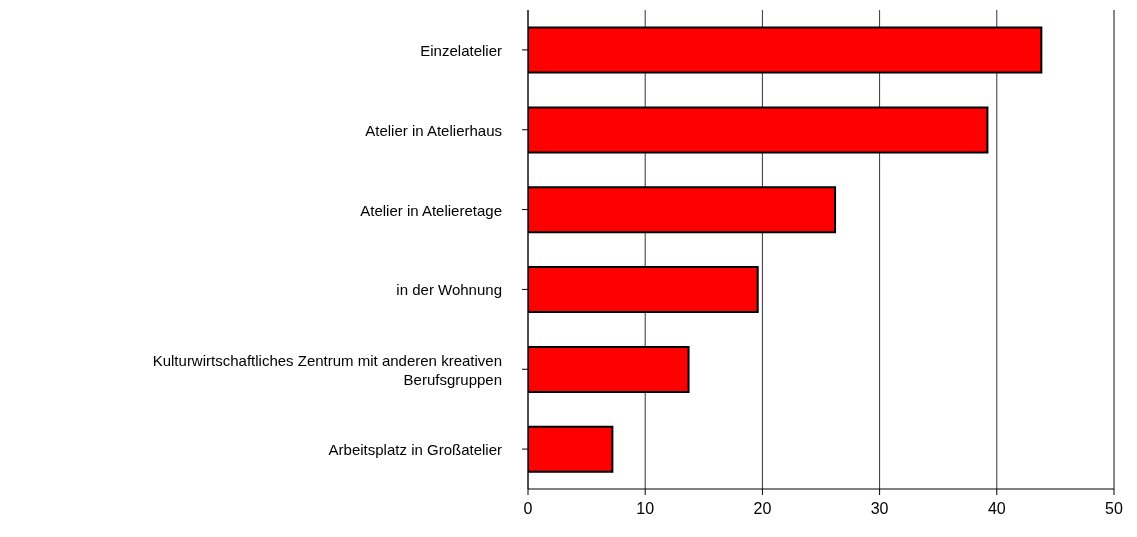 This screenshot has width=1137, height=537. What do you see at coordinates (461, 50) in the screenshot?
I see `y-tick-label: Einzelatelier` at bounding box center [461, 50].